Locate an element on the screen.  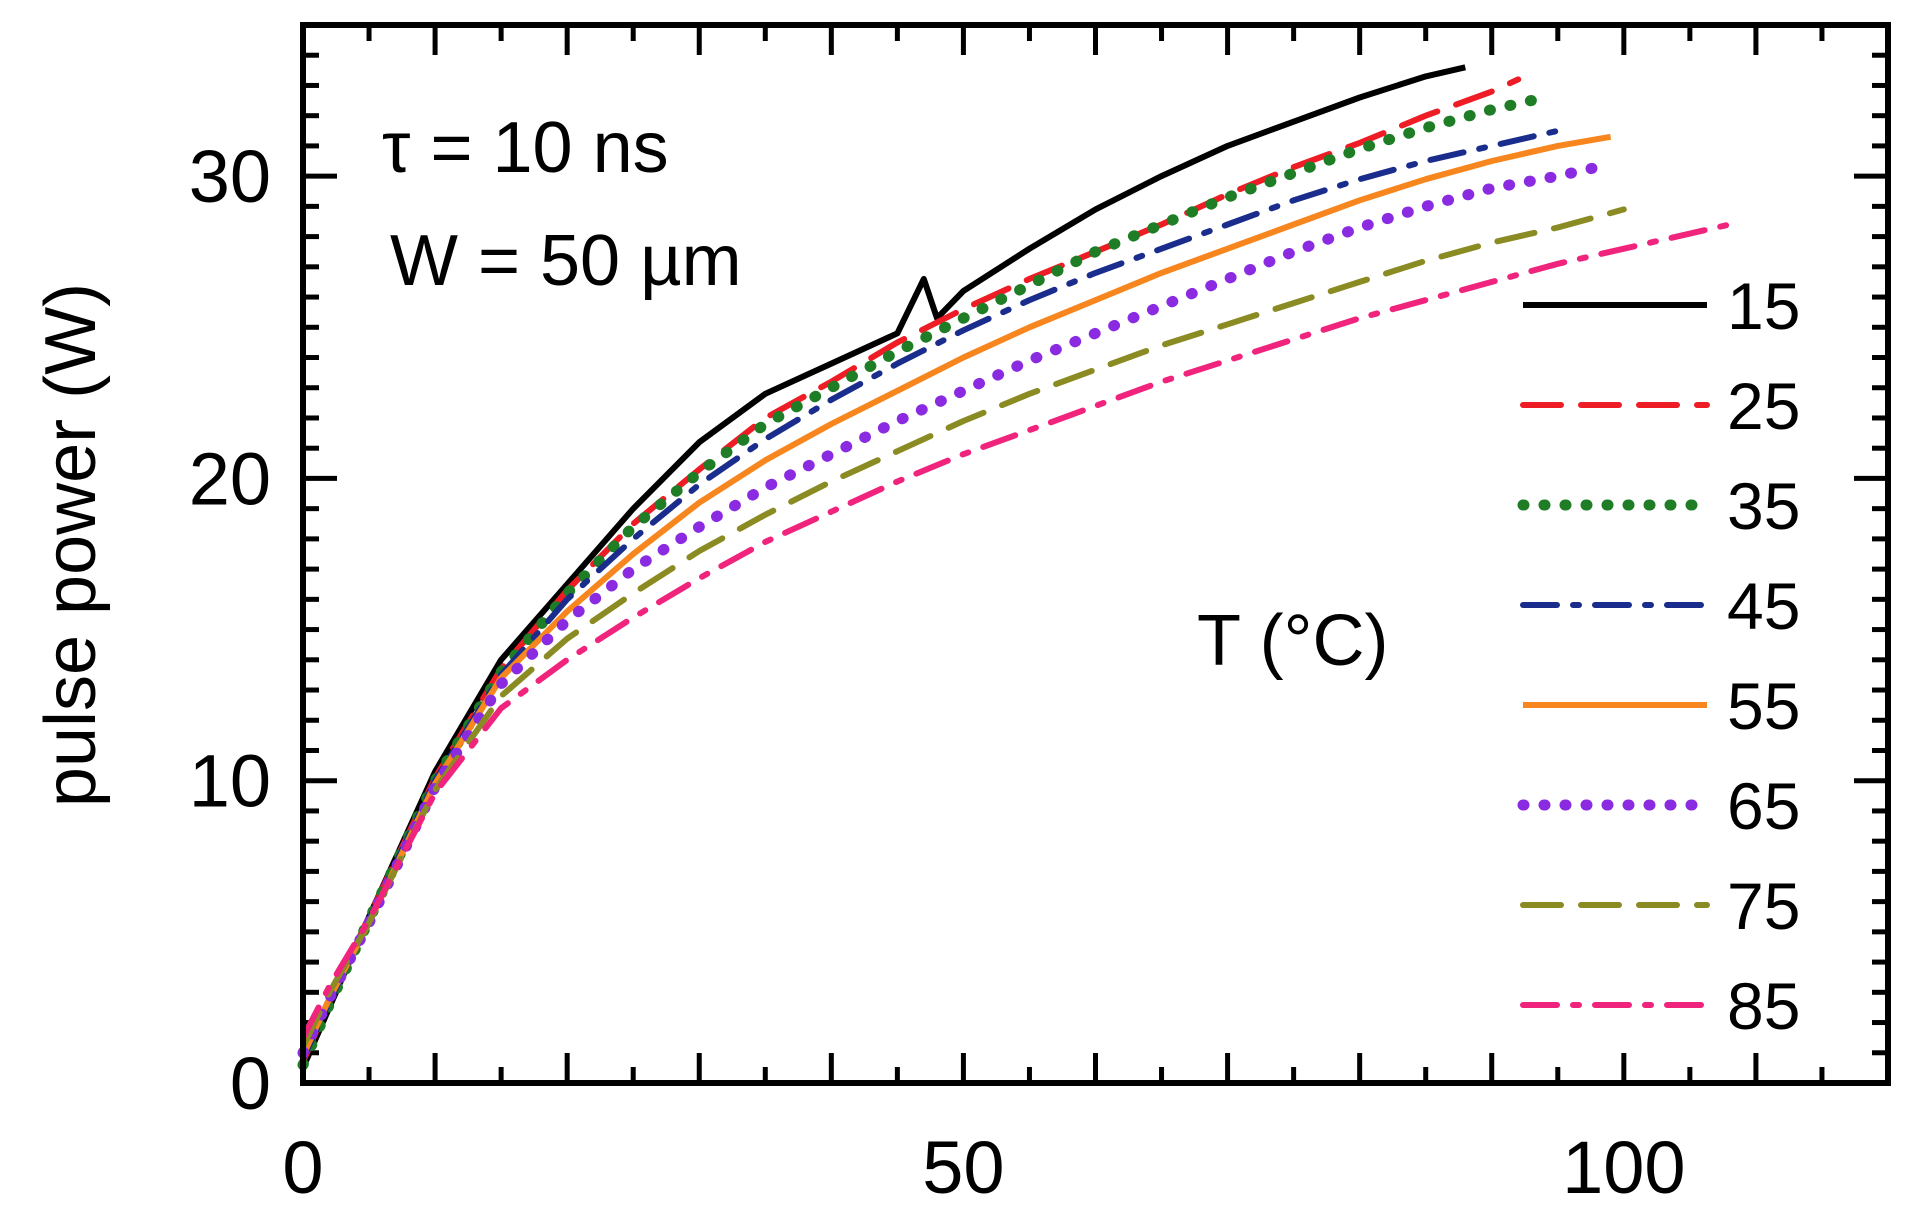
legend-title: T (°C) is located at coordinates (1292, 641).